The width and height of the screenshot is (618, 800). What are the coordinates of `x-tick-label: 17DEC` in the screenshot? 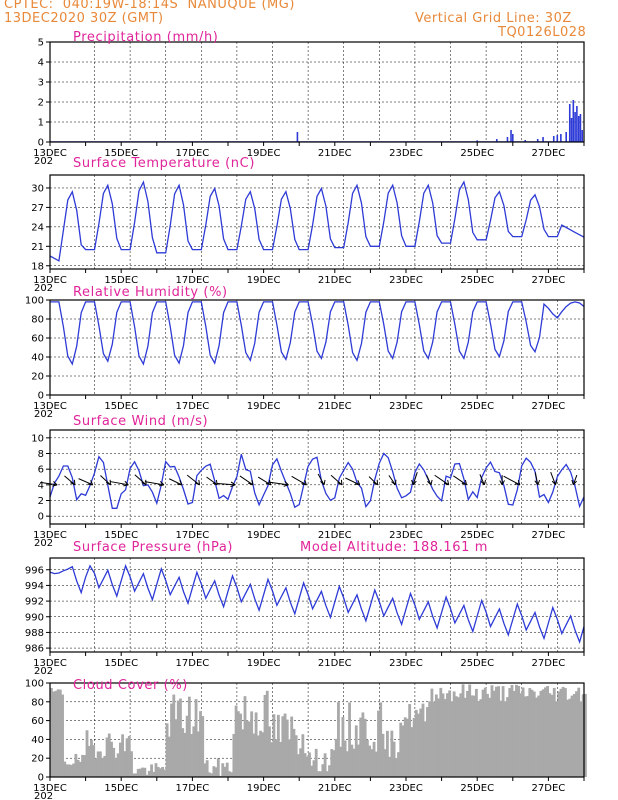 It's located at (193, 535).